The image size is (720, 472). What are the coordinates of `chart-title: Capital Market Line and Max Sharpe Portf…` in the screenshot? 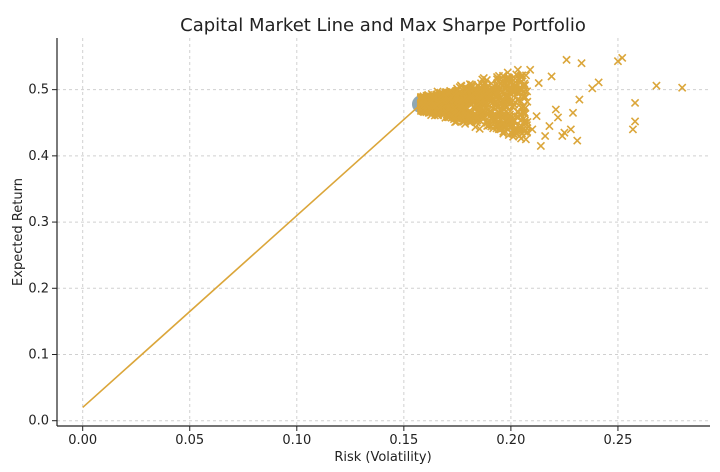 It's located at (383, 25).